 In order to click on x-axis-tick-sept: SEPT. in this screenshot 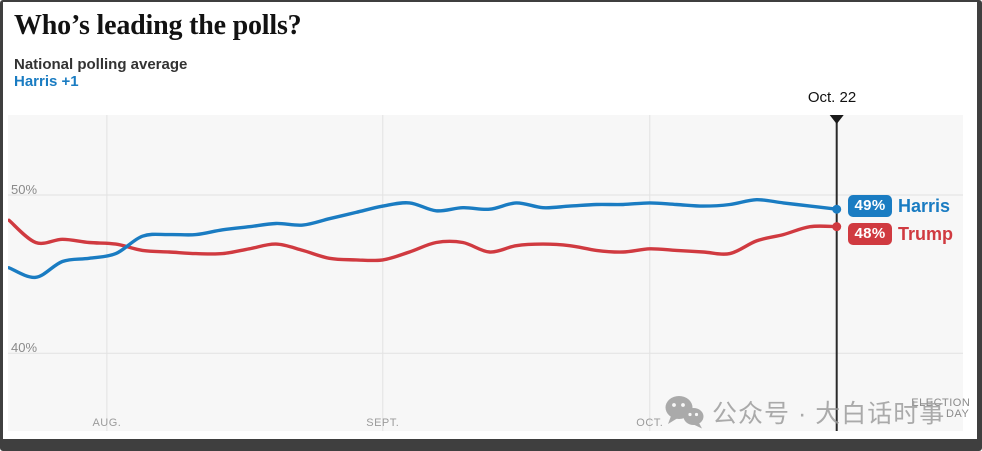, I will do `click(383, 423)`.